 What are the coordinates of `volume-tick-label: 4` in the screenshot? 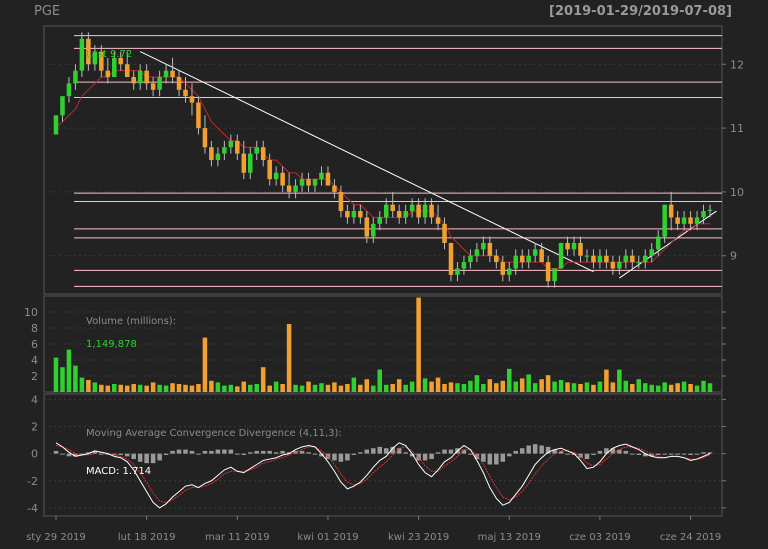 It's located at (34, 360).